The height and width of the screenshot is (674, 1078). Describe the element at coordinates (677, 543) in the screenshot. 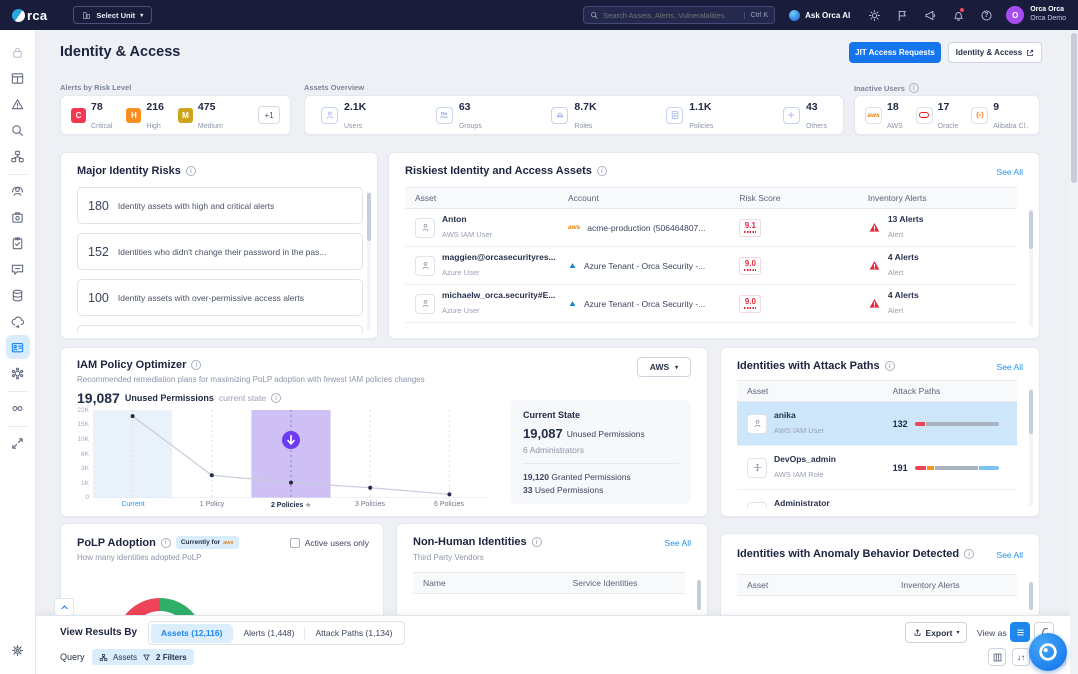

I see `non-human-see-all-link: See All` at that location.